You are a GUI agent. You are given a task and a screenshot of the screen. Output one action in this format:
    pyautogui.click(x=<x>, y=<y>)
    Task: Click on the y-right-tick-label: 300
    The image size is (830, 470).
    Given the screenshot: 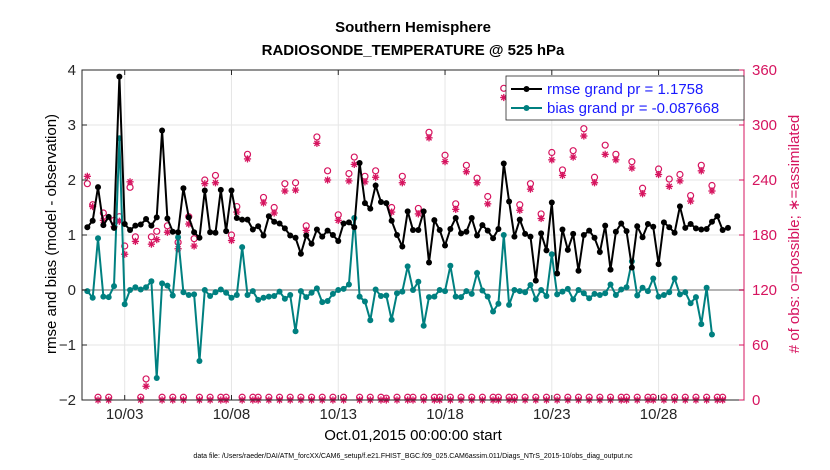 What is the action you would take?
    pyautogui.click(x=764, y=125)
    